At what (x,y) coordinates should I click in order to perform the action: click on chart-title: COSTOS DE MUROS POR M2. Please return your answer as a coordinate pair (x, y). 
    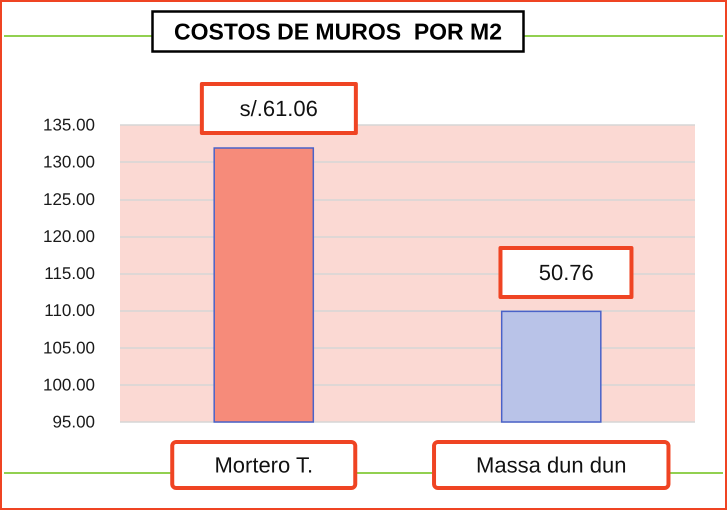
    Looking at the image, I should click on (338, 31).